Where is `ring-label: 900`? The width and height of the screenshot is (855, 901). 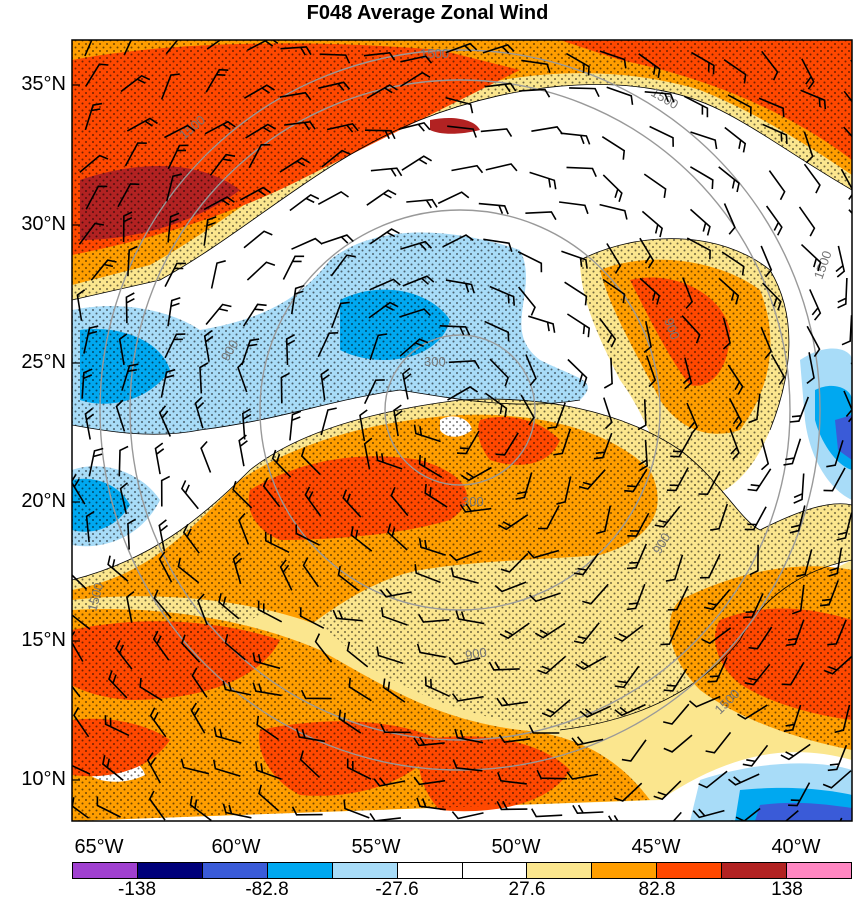
ring-label: 900 is located at coordinates (672, 329).